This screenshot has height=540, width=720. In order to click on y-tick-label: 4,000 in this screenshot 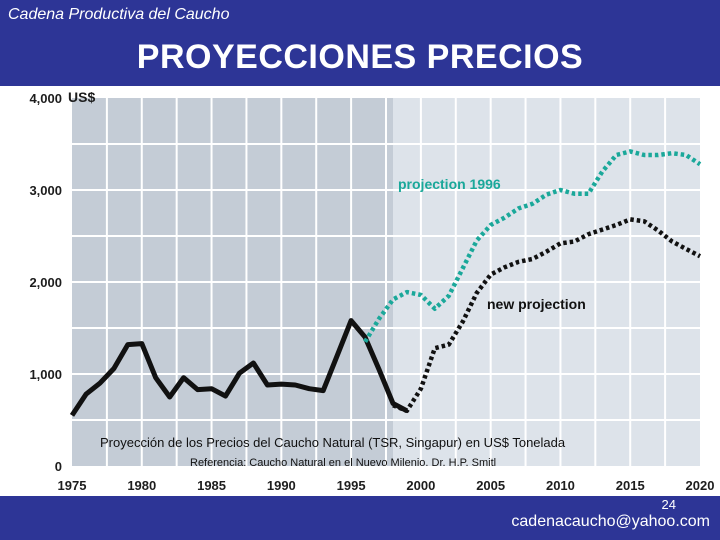, I will do `click(45, 98)`.